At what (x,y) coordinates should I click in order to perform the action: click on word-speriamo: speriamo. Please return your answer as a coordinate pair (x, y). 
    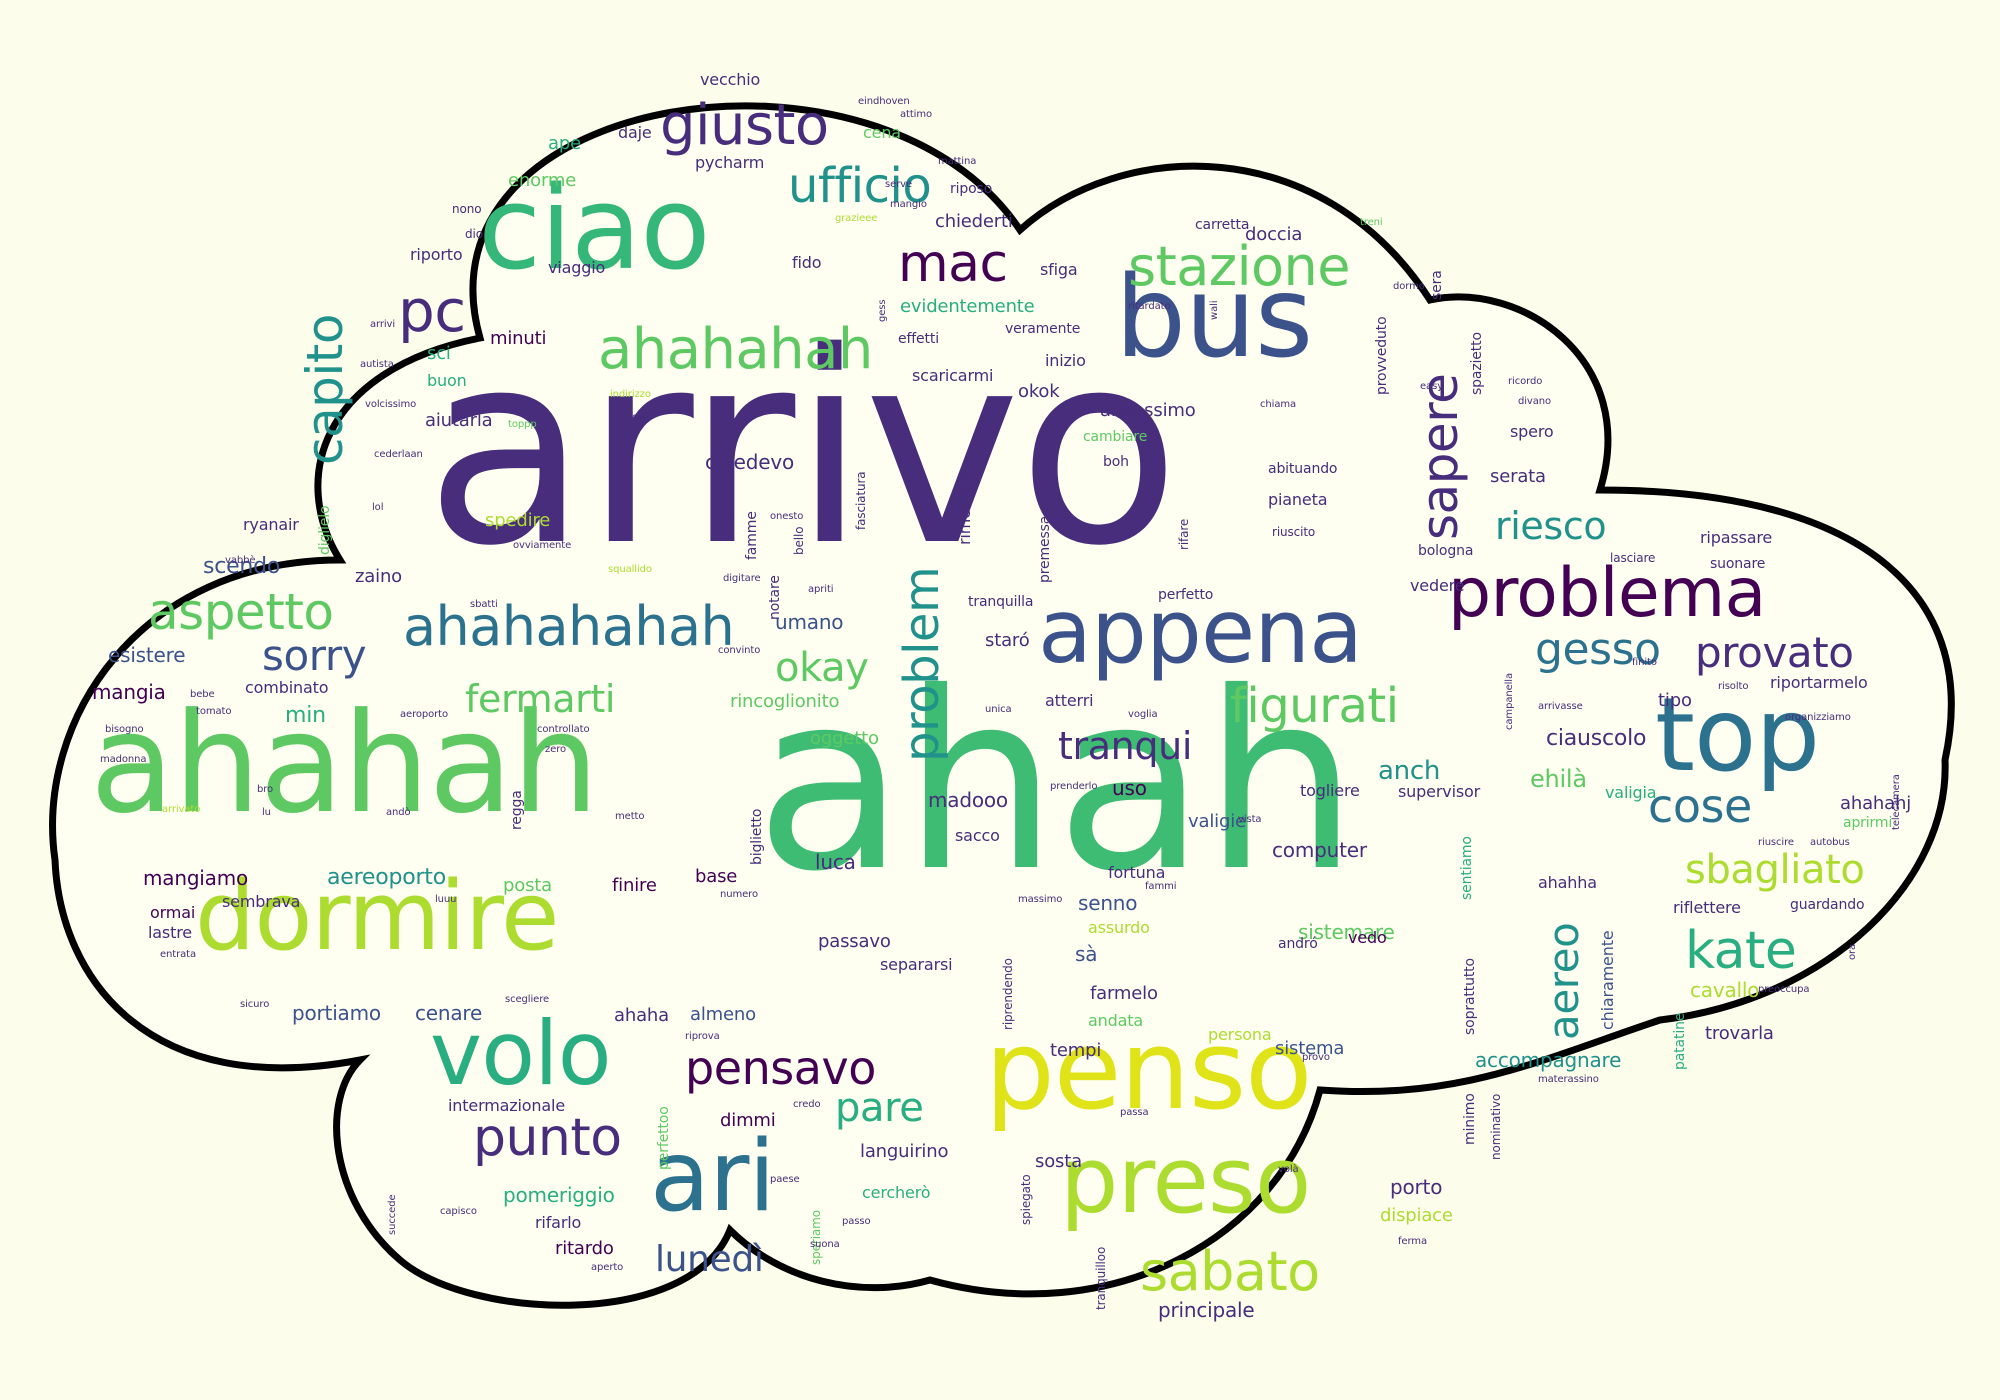
    Looking at the image, I should click on (816, 1237).